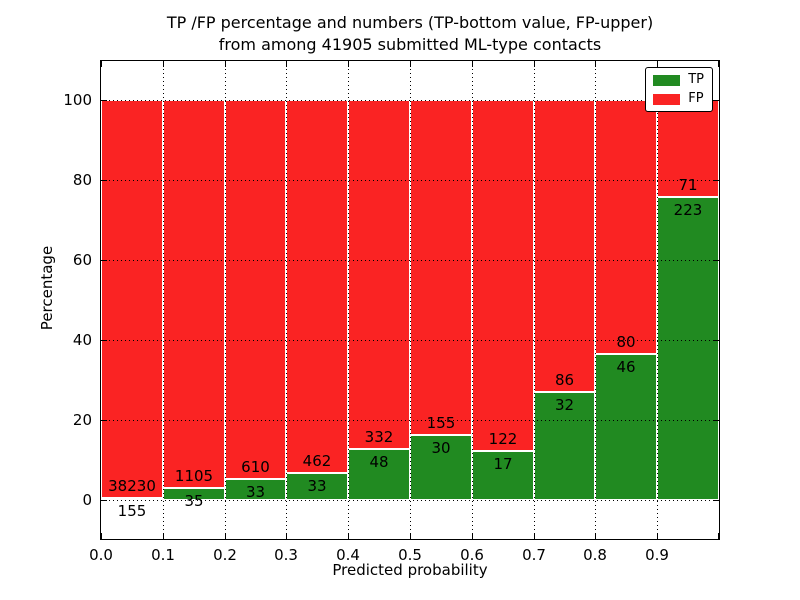 This screenshot has width=800, height=600. What do you see at coordinates (472, 555) in the screenshot?
I see `x-tick-label: 0.6` at bounding box center [472, 555].